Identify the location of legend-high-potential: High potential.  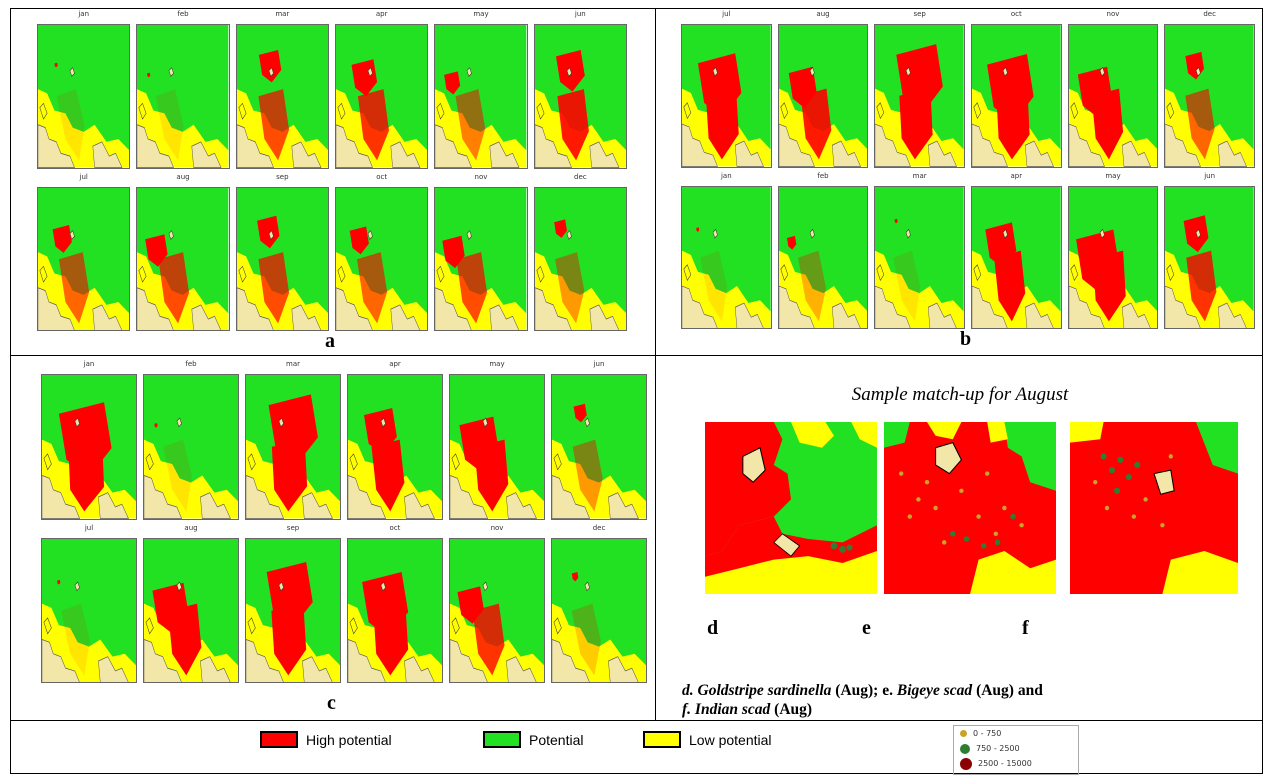
(326, 739).